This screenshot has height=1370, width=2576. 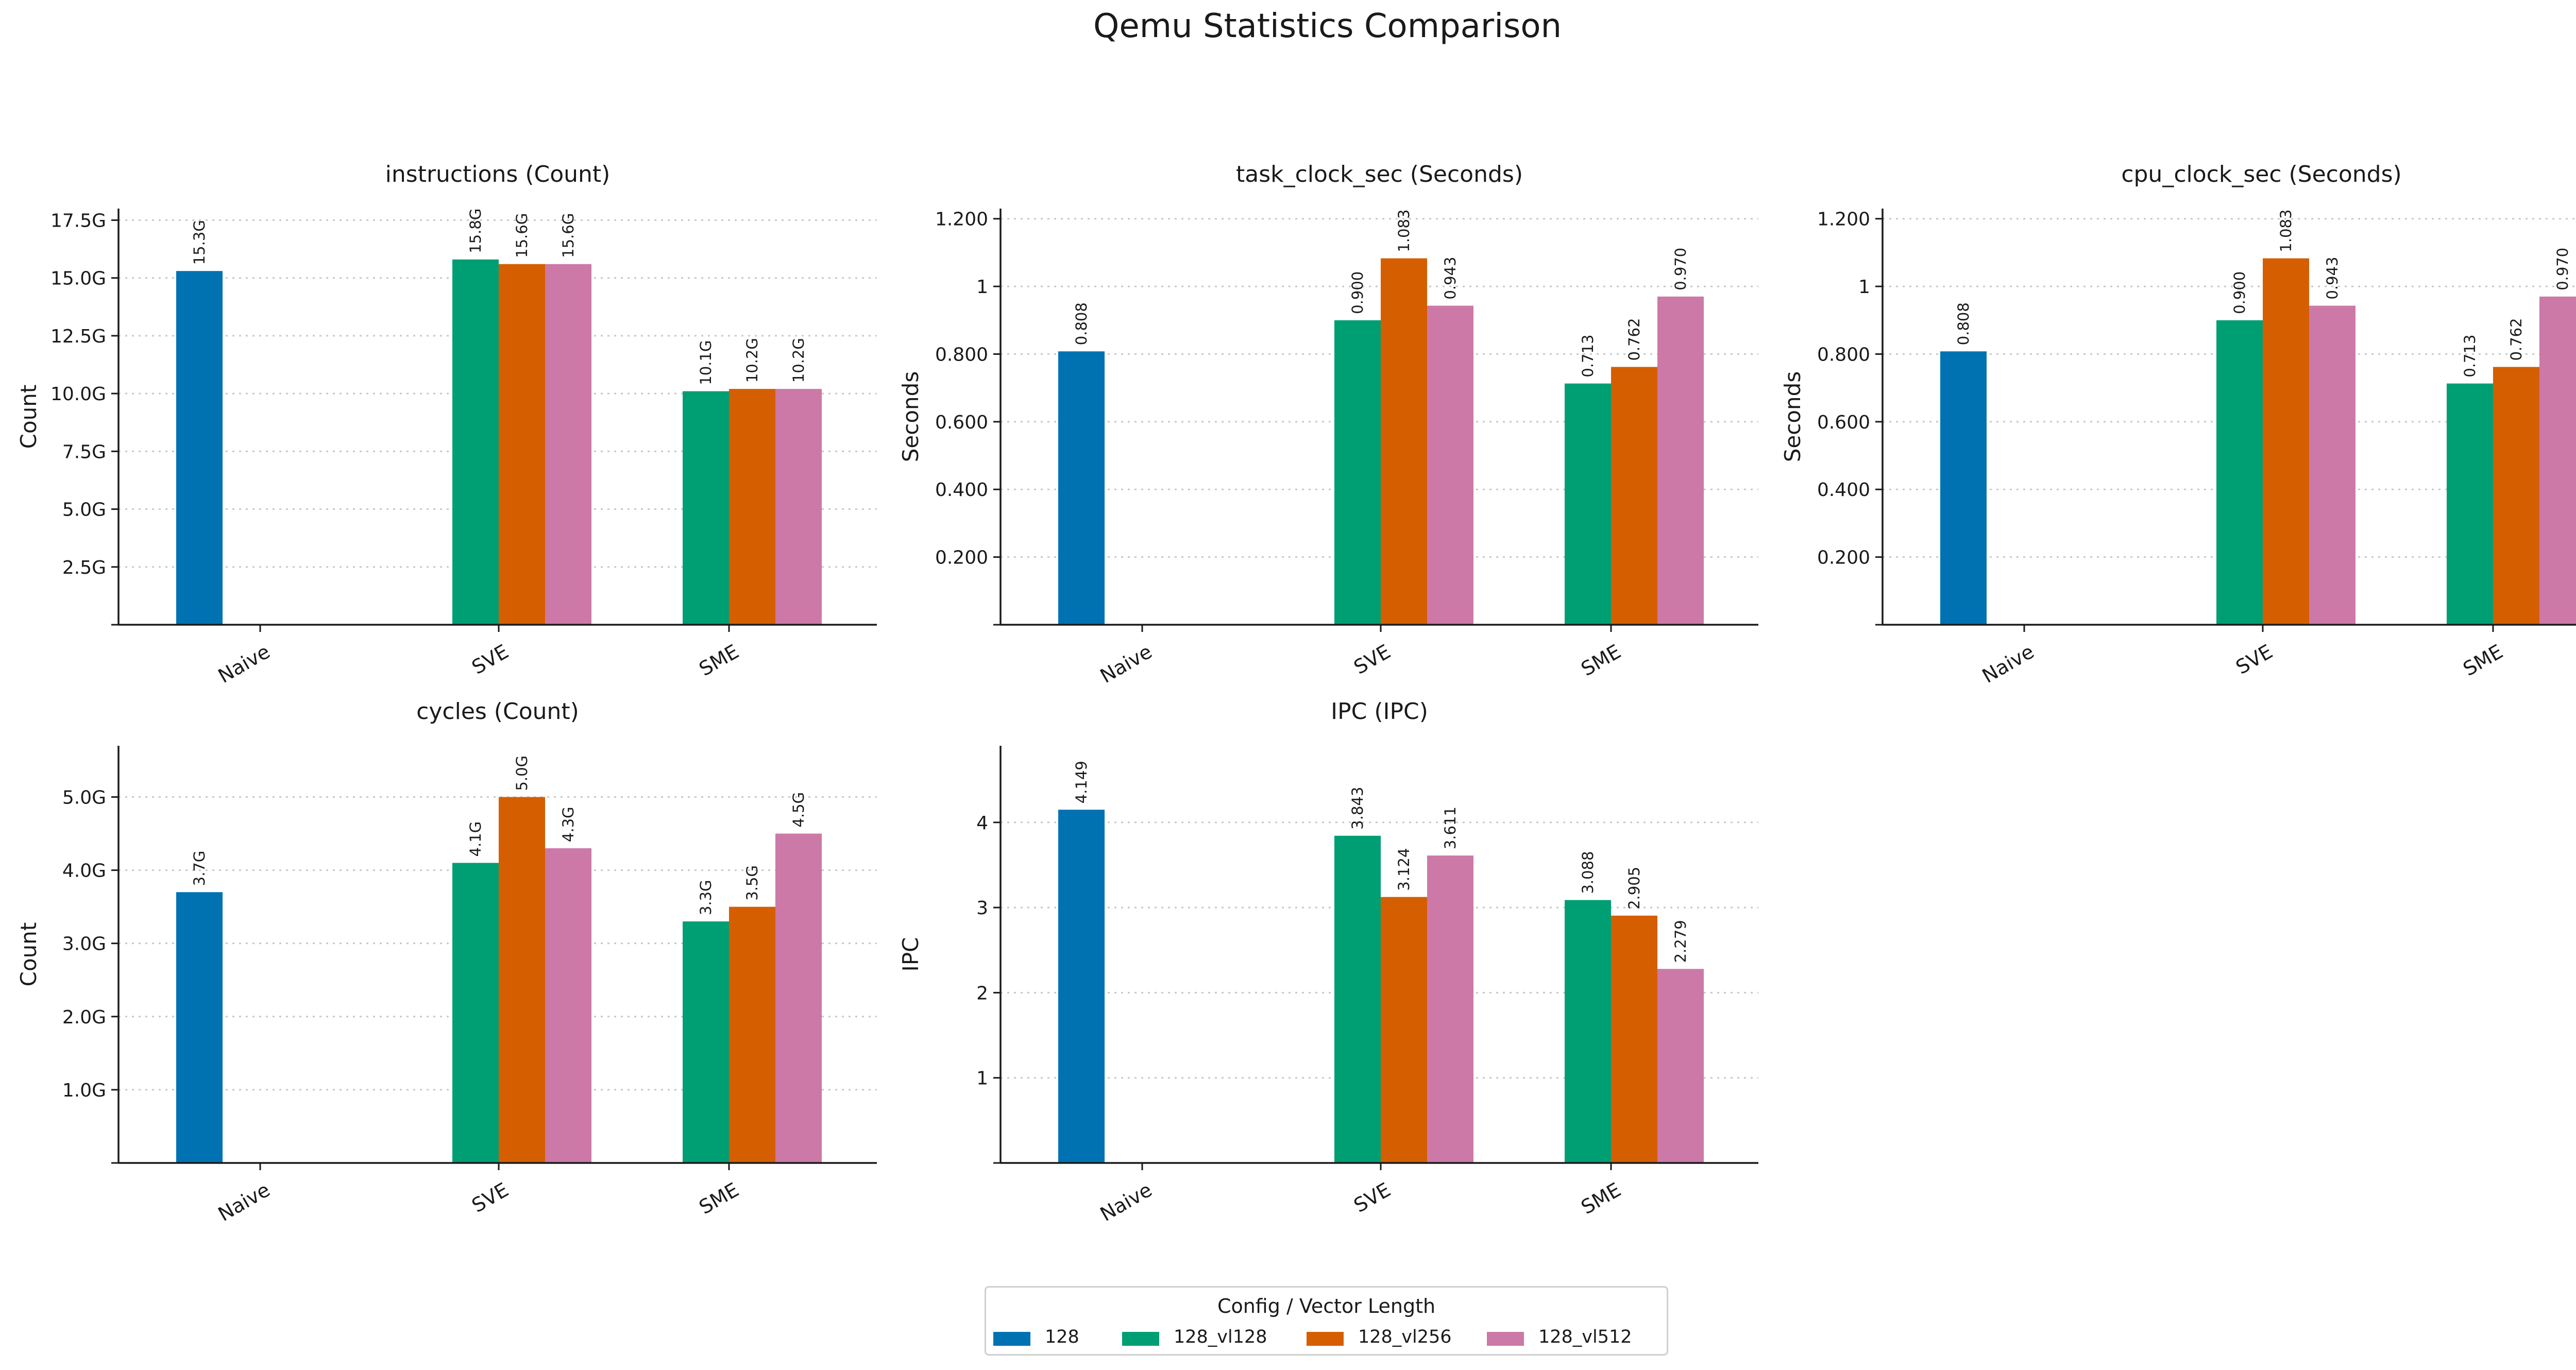 What do you see at coordinates (1451, 828) in the screenshot?
I see `data-label: 3.611` at bounding box center [1451, 828].